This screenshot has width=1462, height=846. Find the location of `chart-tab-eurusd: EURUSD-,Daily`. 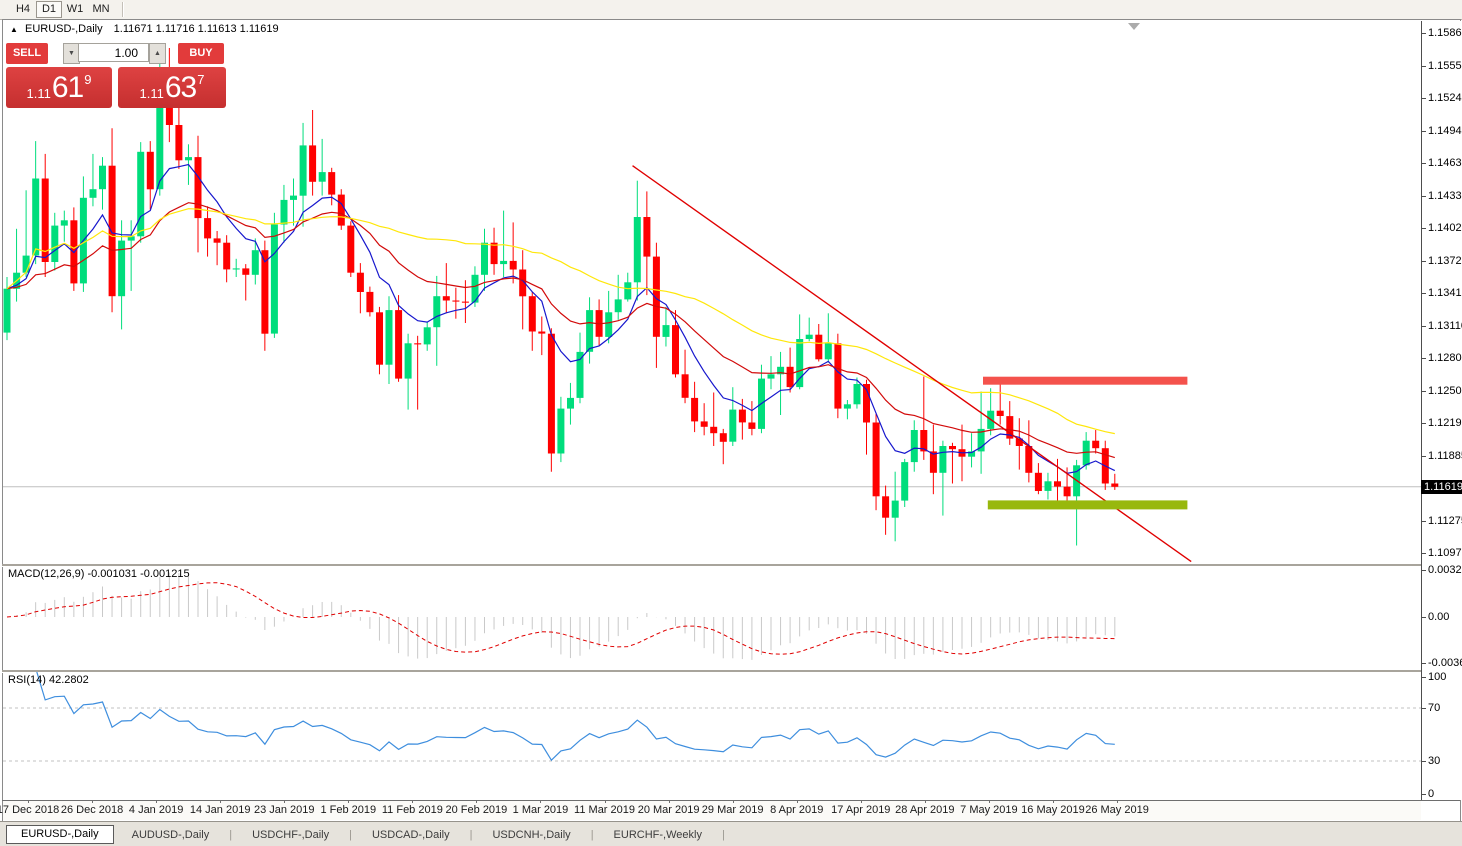

chart-tab-eurusd: EURUSD-,Daily is located at coordinates (60, 834).